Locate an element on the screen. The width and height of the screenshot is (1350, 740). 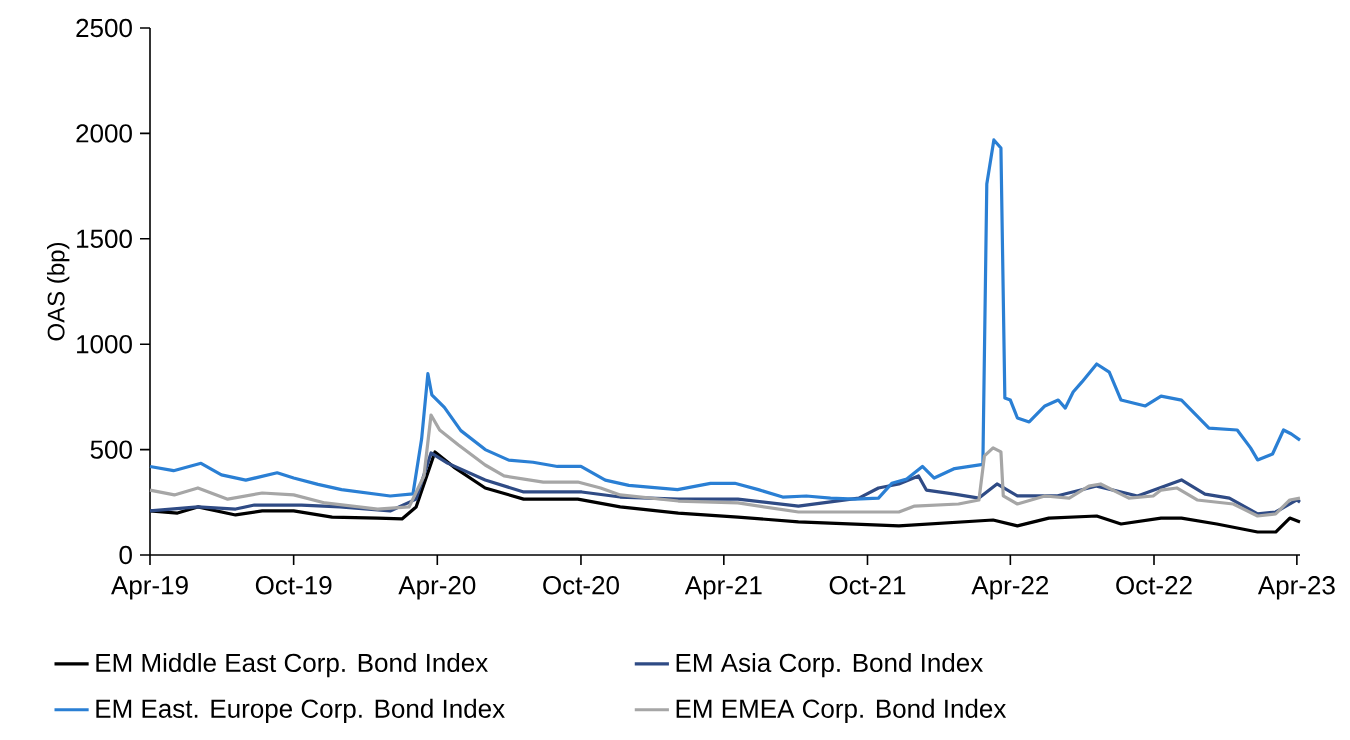
legend-label: EM Asia Corp. Bond Index is located at coordinates (829, 665).